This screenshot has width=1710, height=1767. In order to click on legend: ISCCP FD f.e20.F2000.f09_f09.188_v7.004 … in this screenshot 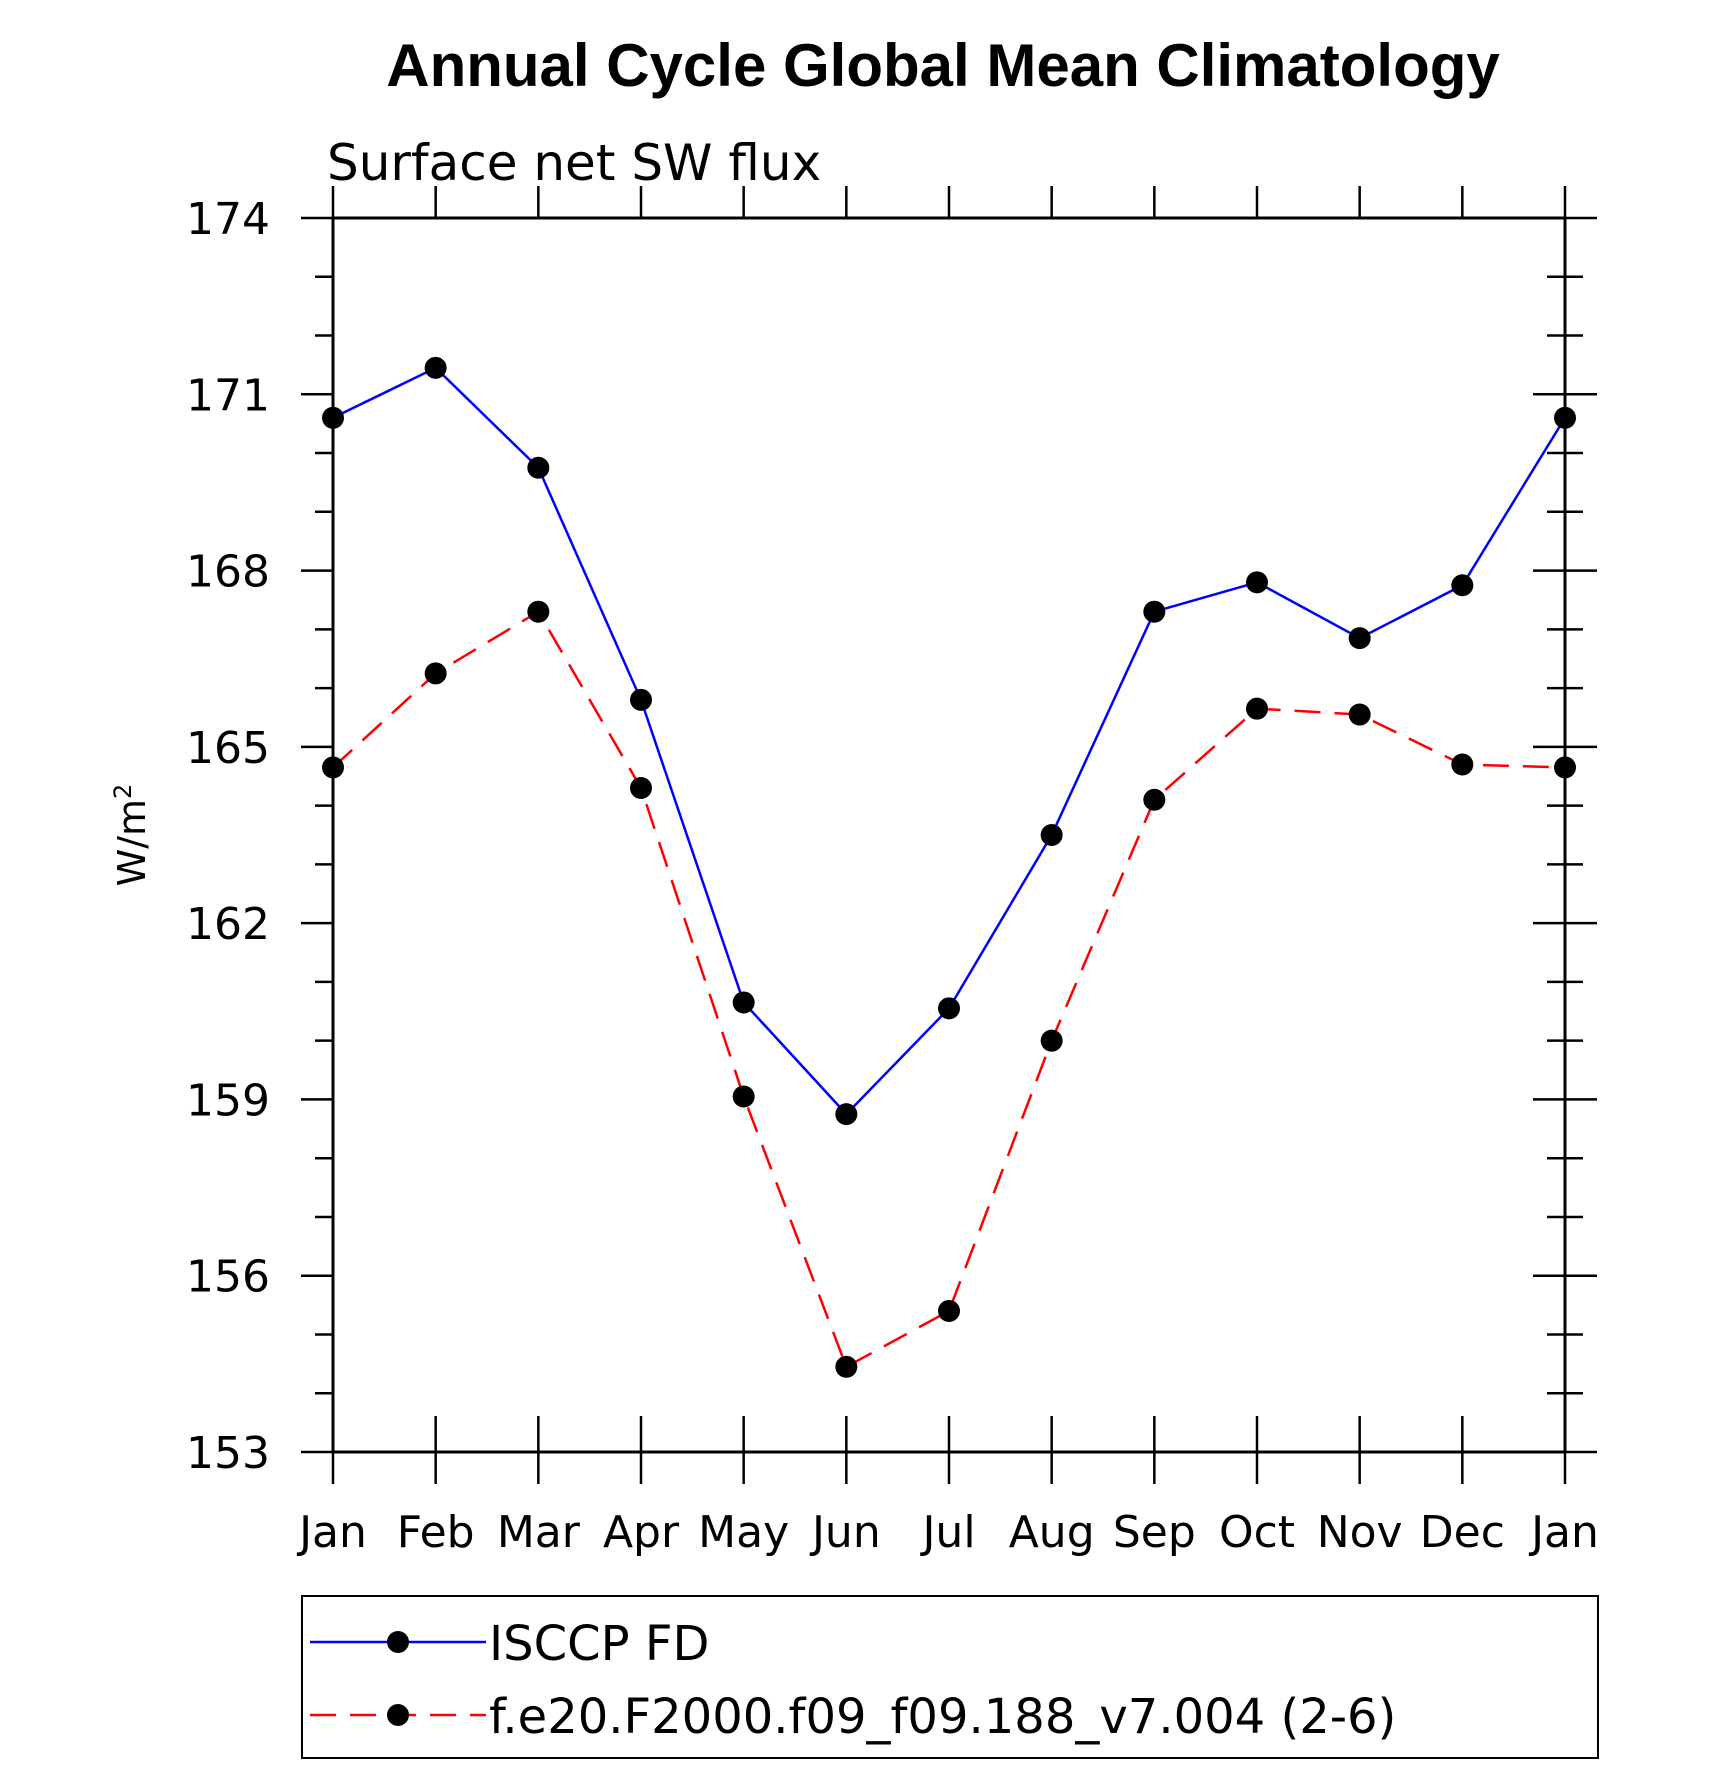, I will do `click(950, 1677)`.